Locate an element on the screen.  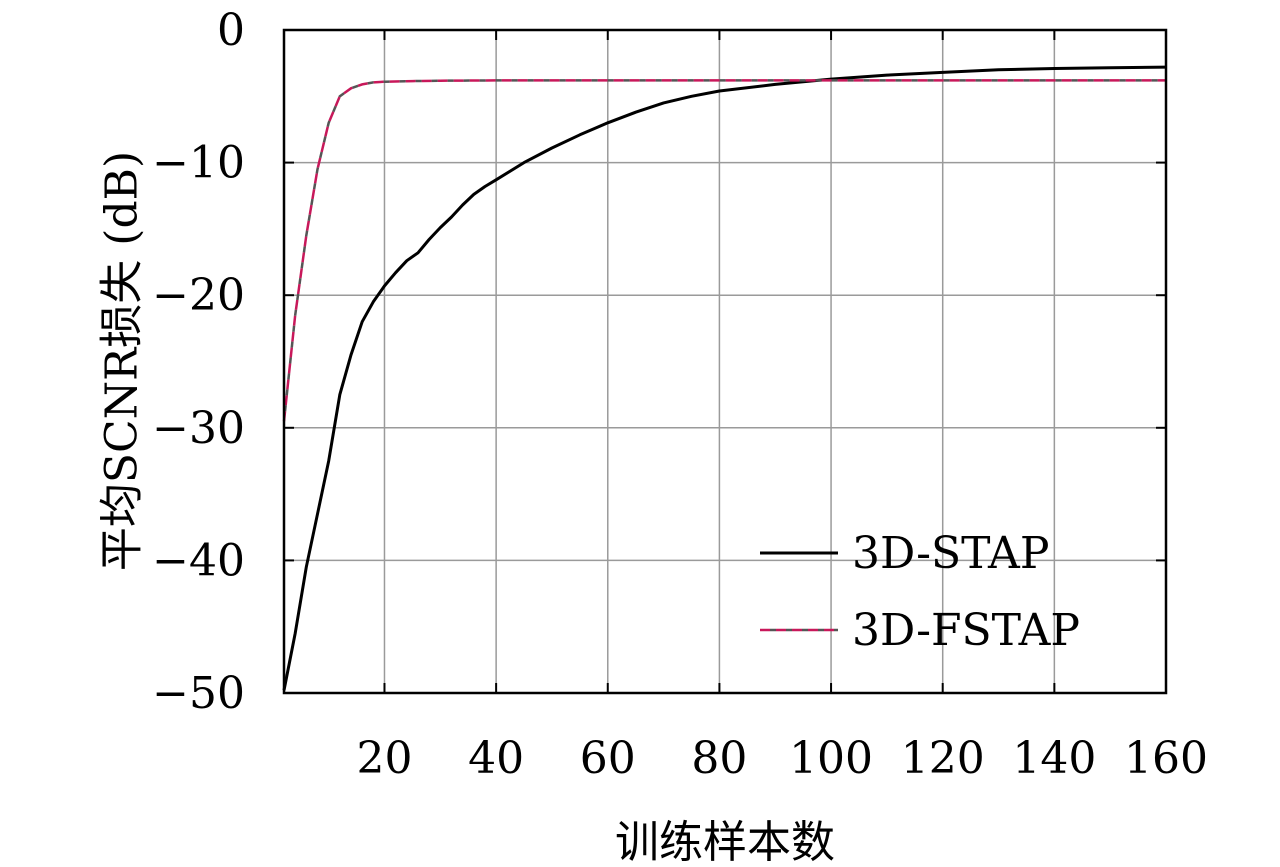
y-axis-title: 平均SCNR损失 (dB) is located at coordinates (122, 361).